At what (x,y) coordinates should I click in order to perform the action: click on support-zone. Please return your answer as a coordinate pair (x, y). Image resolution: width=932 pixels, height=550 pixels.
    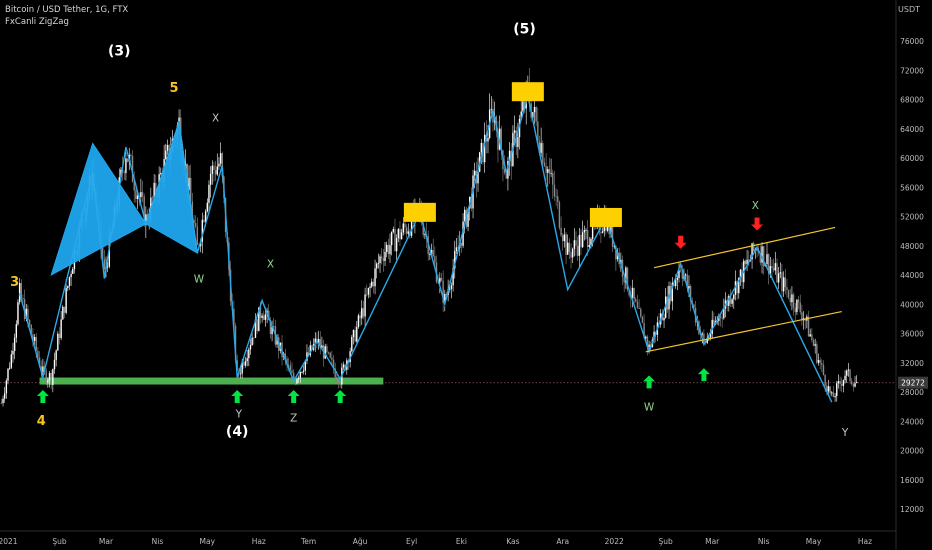
    Looking at the image, I should click on (211, 381).